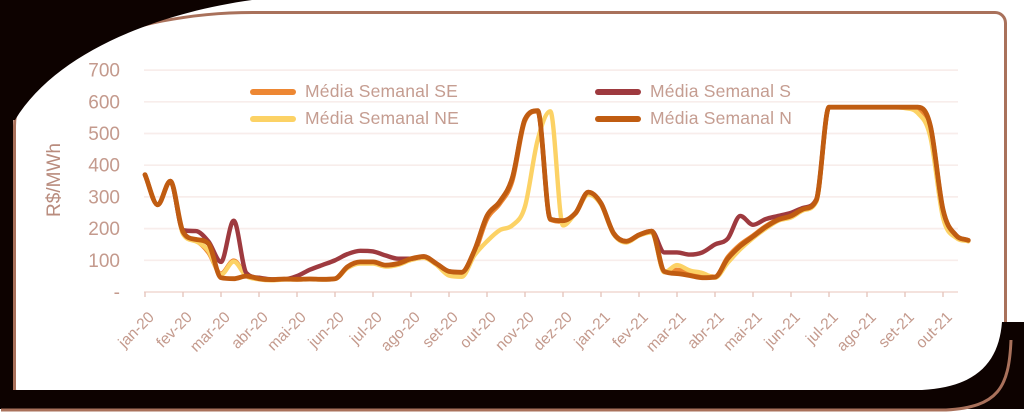 This screenshot has width=1024, height=415. I want to click on legend-label-s: Média Semanal S, so click(721, 91).